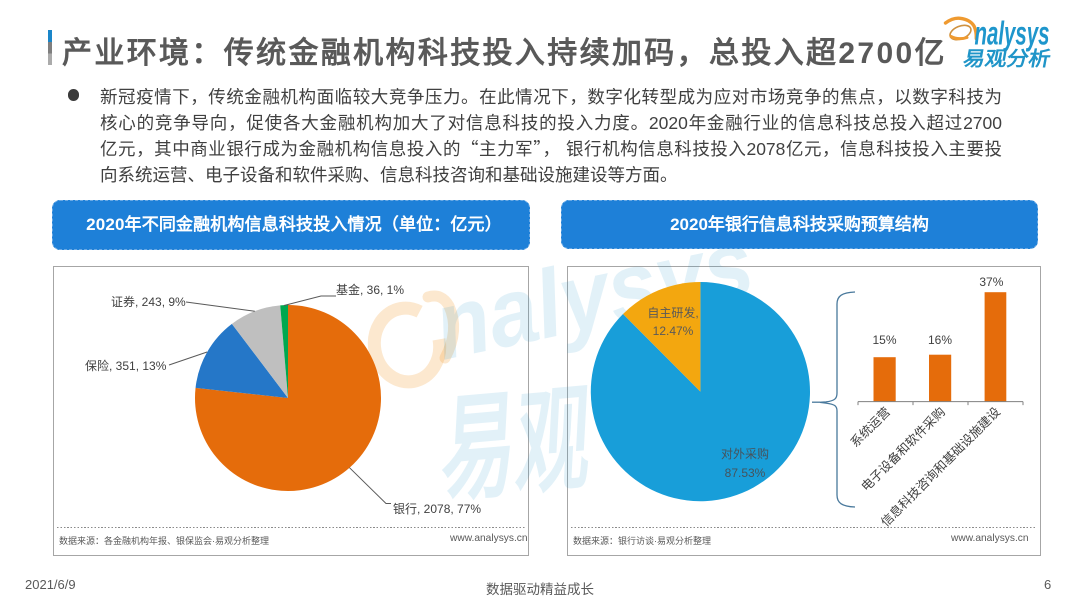  What do you see at coordinates (1006, 59) in the screenshot?
I see `svg-text: 易观分析` at bounding box center [1006, 59].